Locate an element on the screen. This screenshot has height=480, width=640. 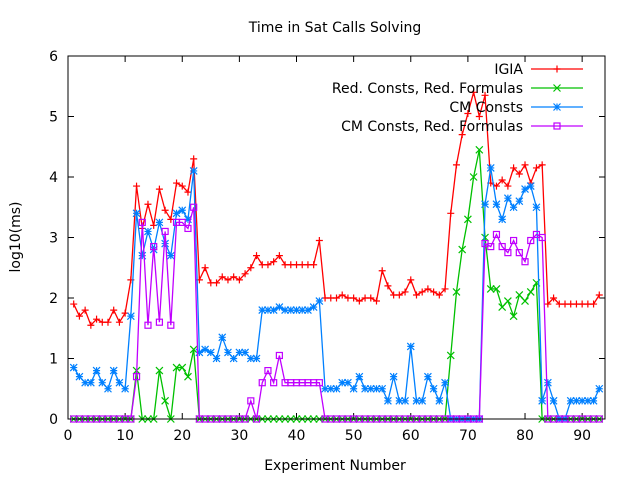
y-tick-label: 3 is located at coordinates (53, 239).